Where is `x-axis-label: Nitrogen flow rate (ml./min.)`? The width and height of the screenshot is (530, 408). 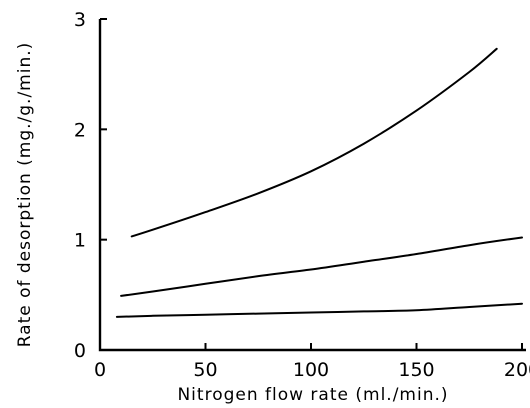 x-axis-label: Nitrogen flow rate (ml./min.) is located at coordinates (312, 395).